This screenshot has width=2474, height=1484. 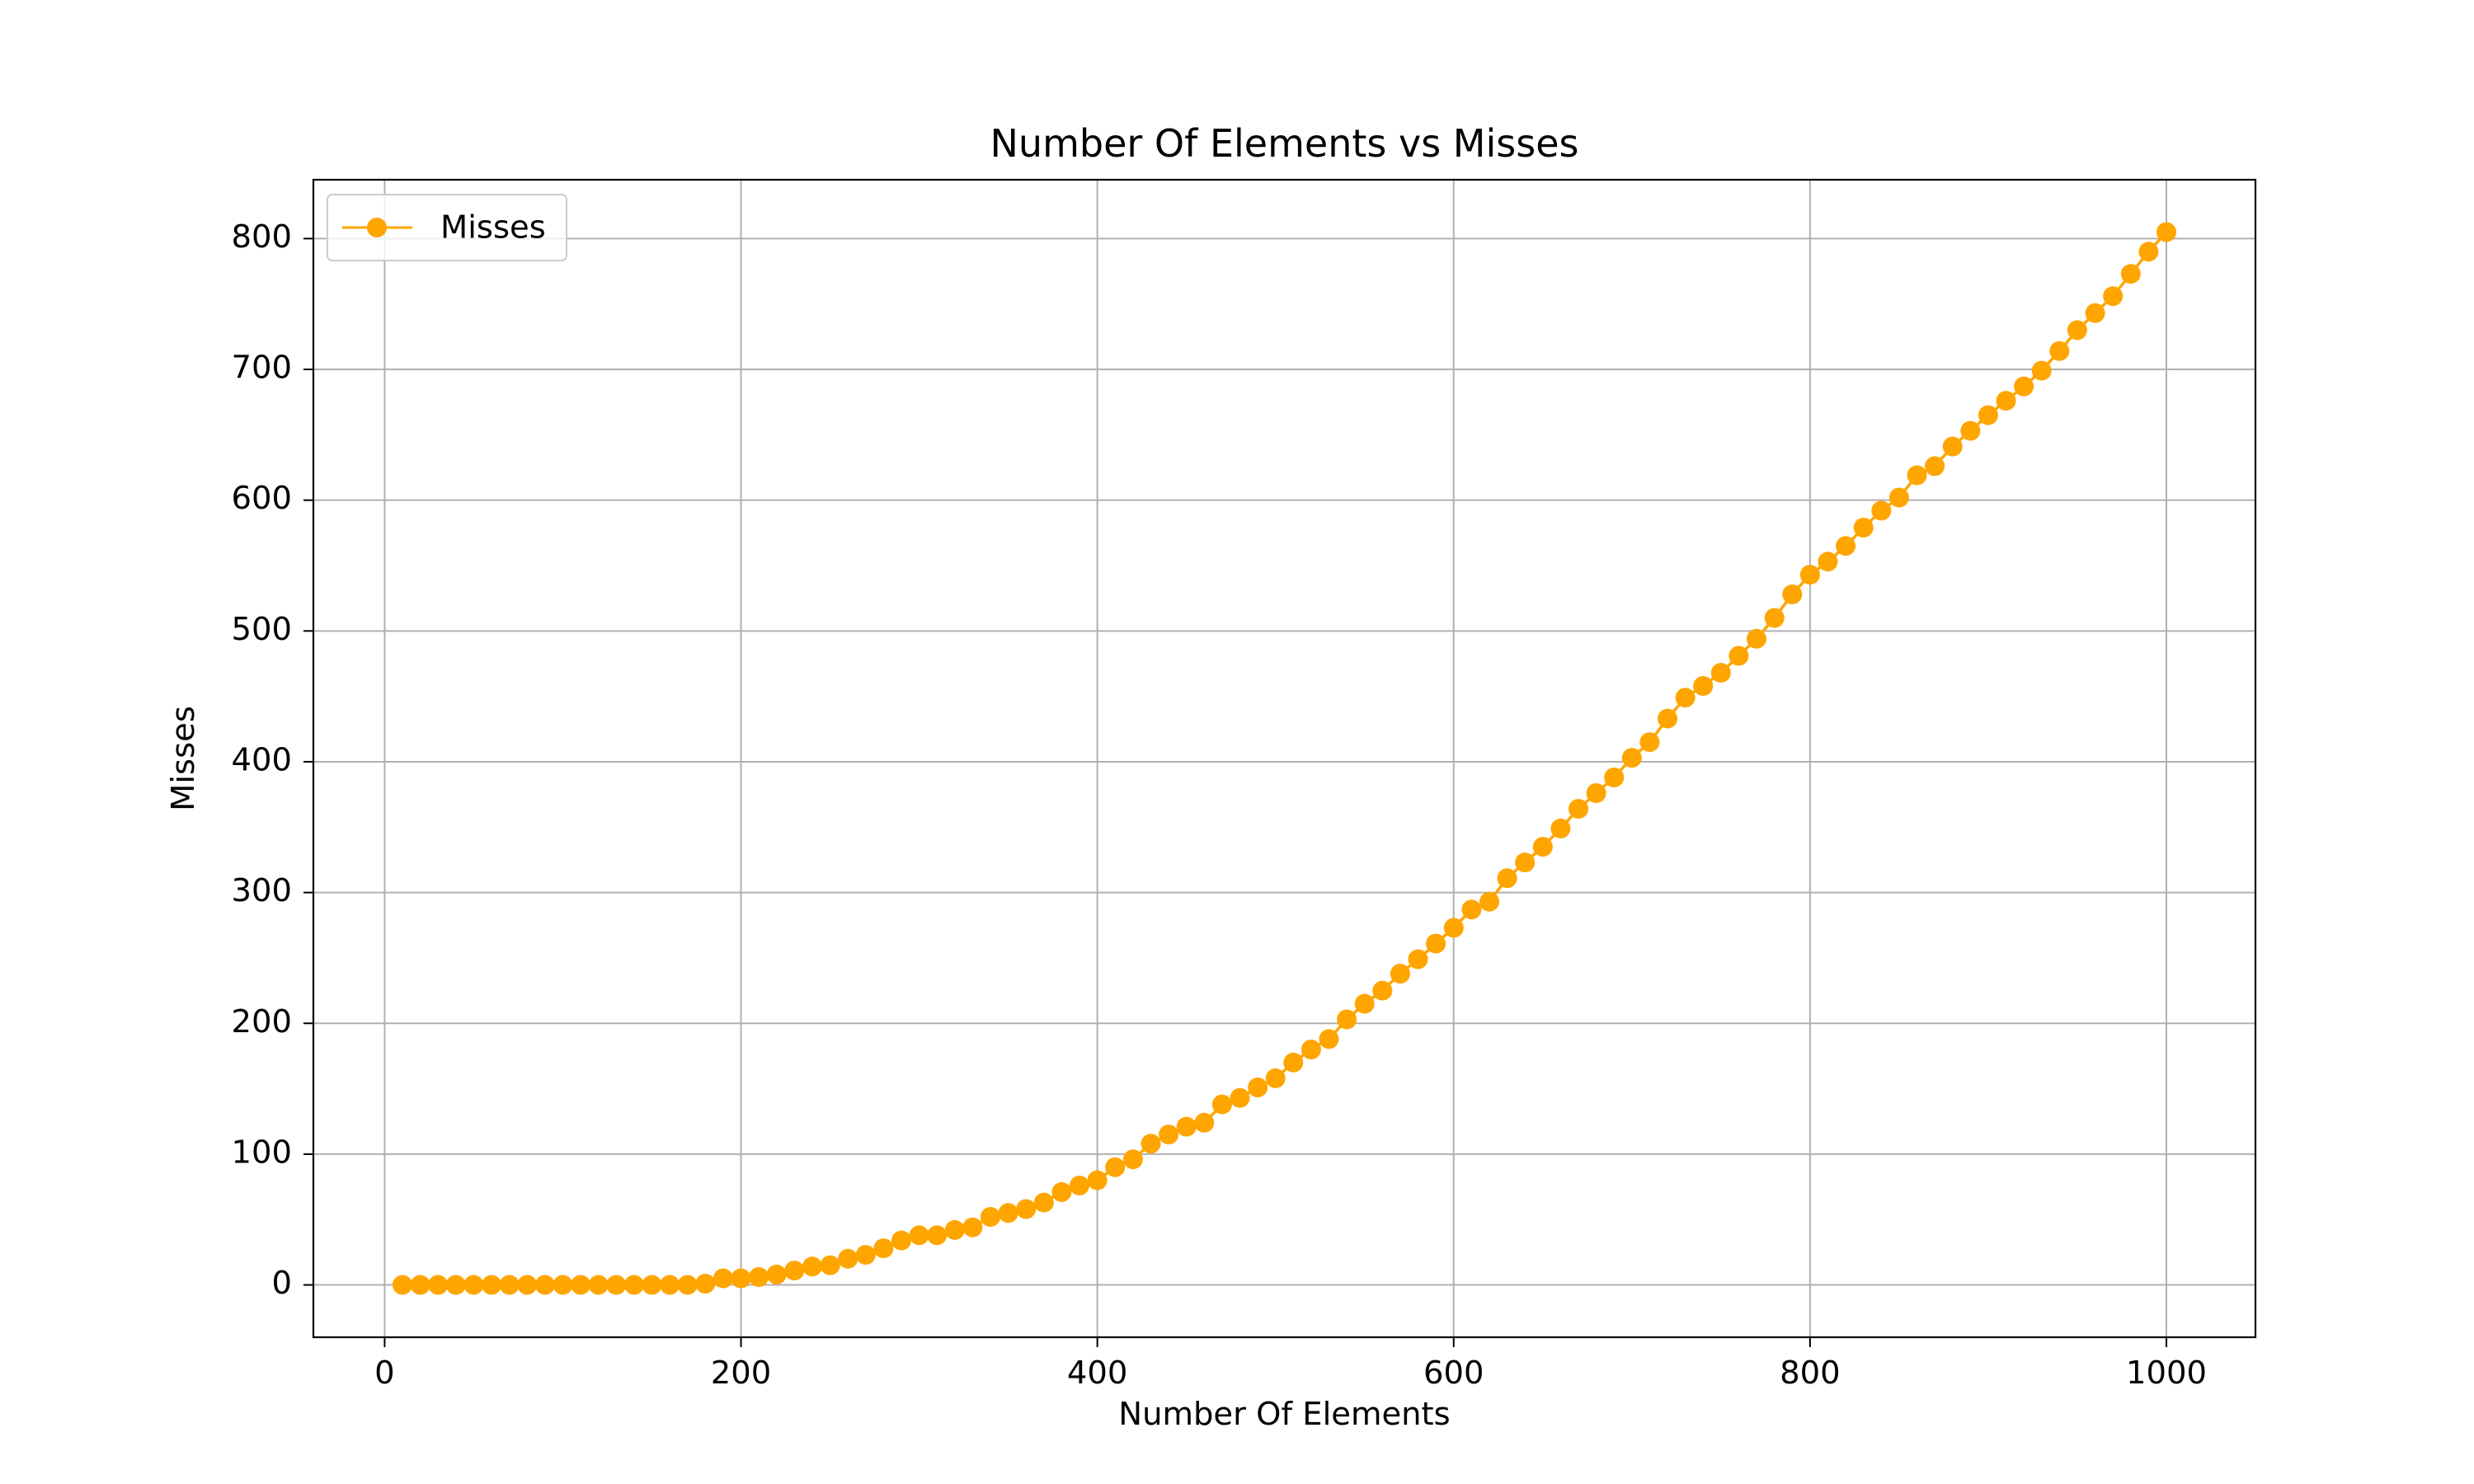 I want to click on chart-title: Number Of Elements vs Misses, so click(x=1284, y=143).